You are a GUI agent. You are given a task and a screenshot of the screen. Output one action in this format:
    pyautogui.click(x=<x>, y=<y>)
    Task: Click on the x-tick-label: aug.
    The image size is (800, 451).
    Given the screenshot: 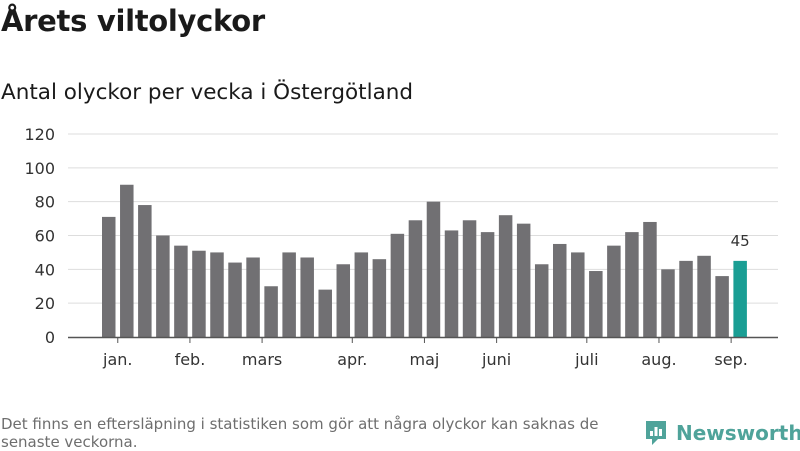 What is the action you would take?
    pyautogui.click(x=658, y=359)
    